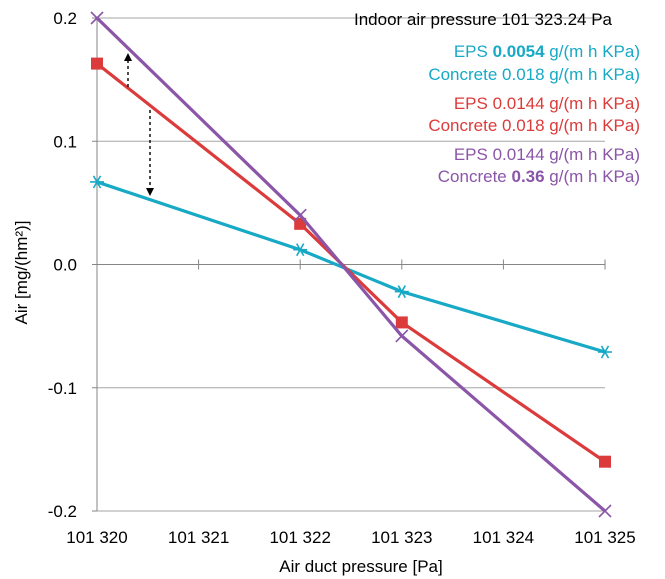 Image resolution: width=665 pixels, height=579 pixels. I want to click on x-axis-label: Air duct pressure [Pa], so click(360, 566).